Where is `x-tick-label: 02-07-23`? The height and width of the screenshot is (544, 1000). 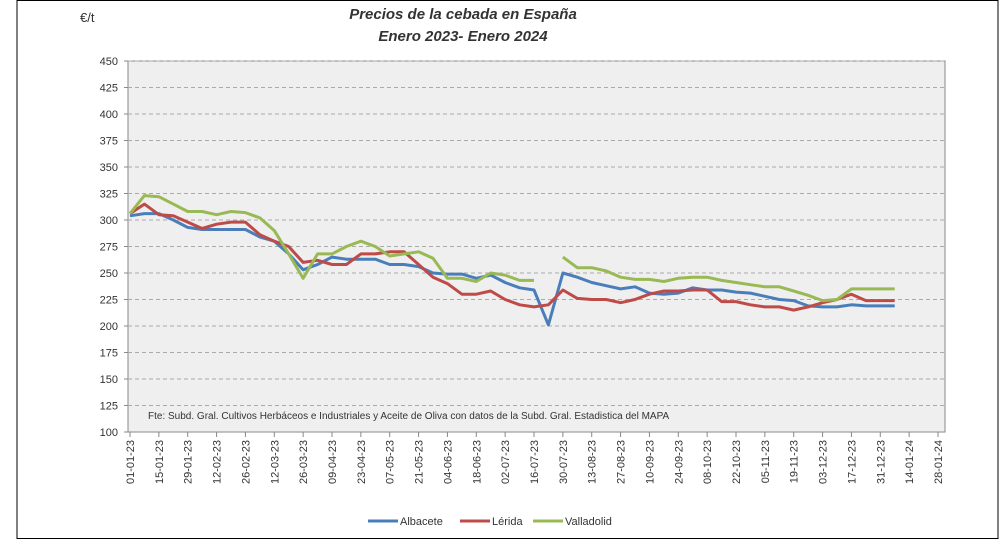
x-tick-label: 02-07-23 is located at coordinates (506, 462).